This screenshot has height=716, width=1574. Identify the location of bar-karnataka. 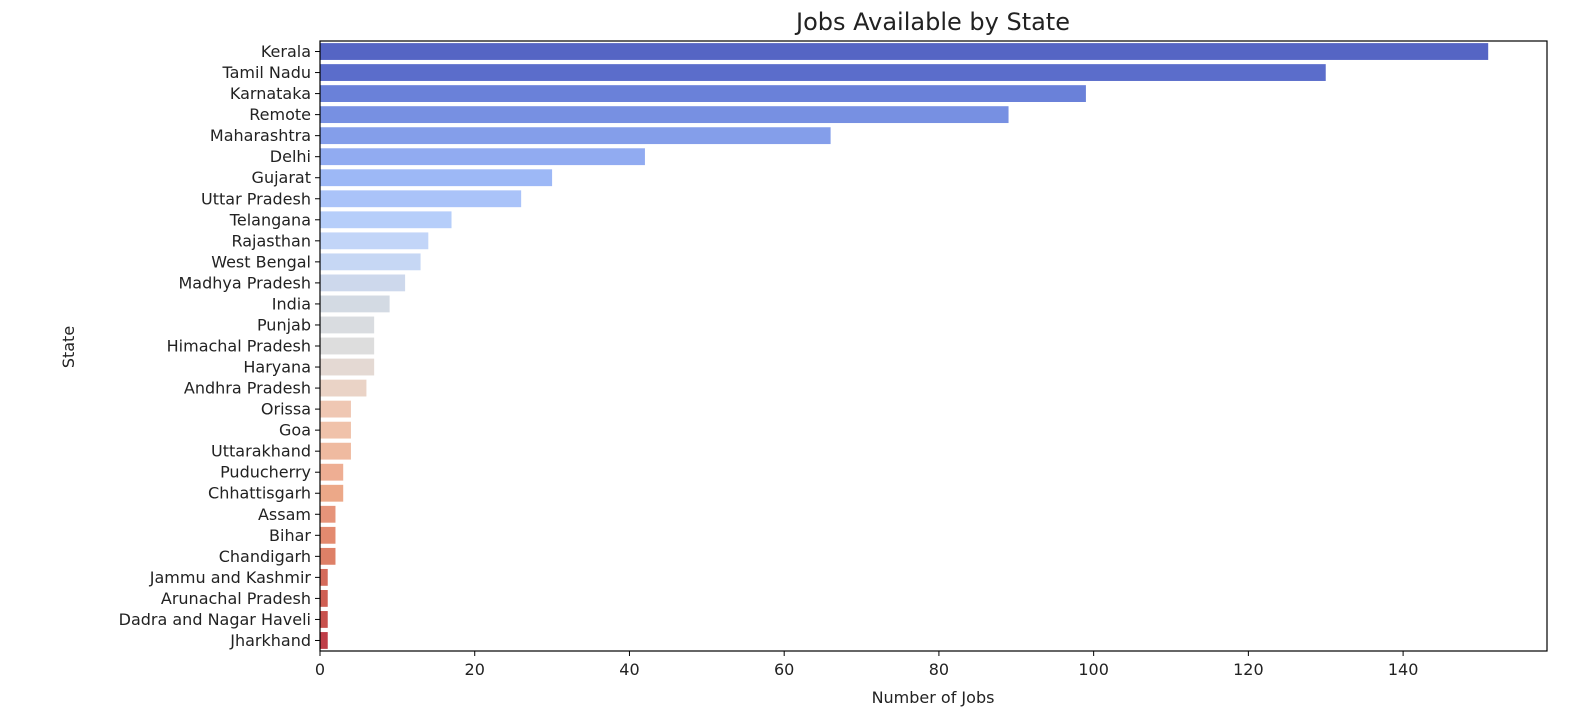
(703, 93).